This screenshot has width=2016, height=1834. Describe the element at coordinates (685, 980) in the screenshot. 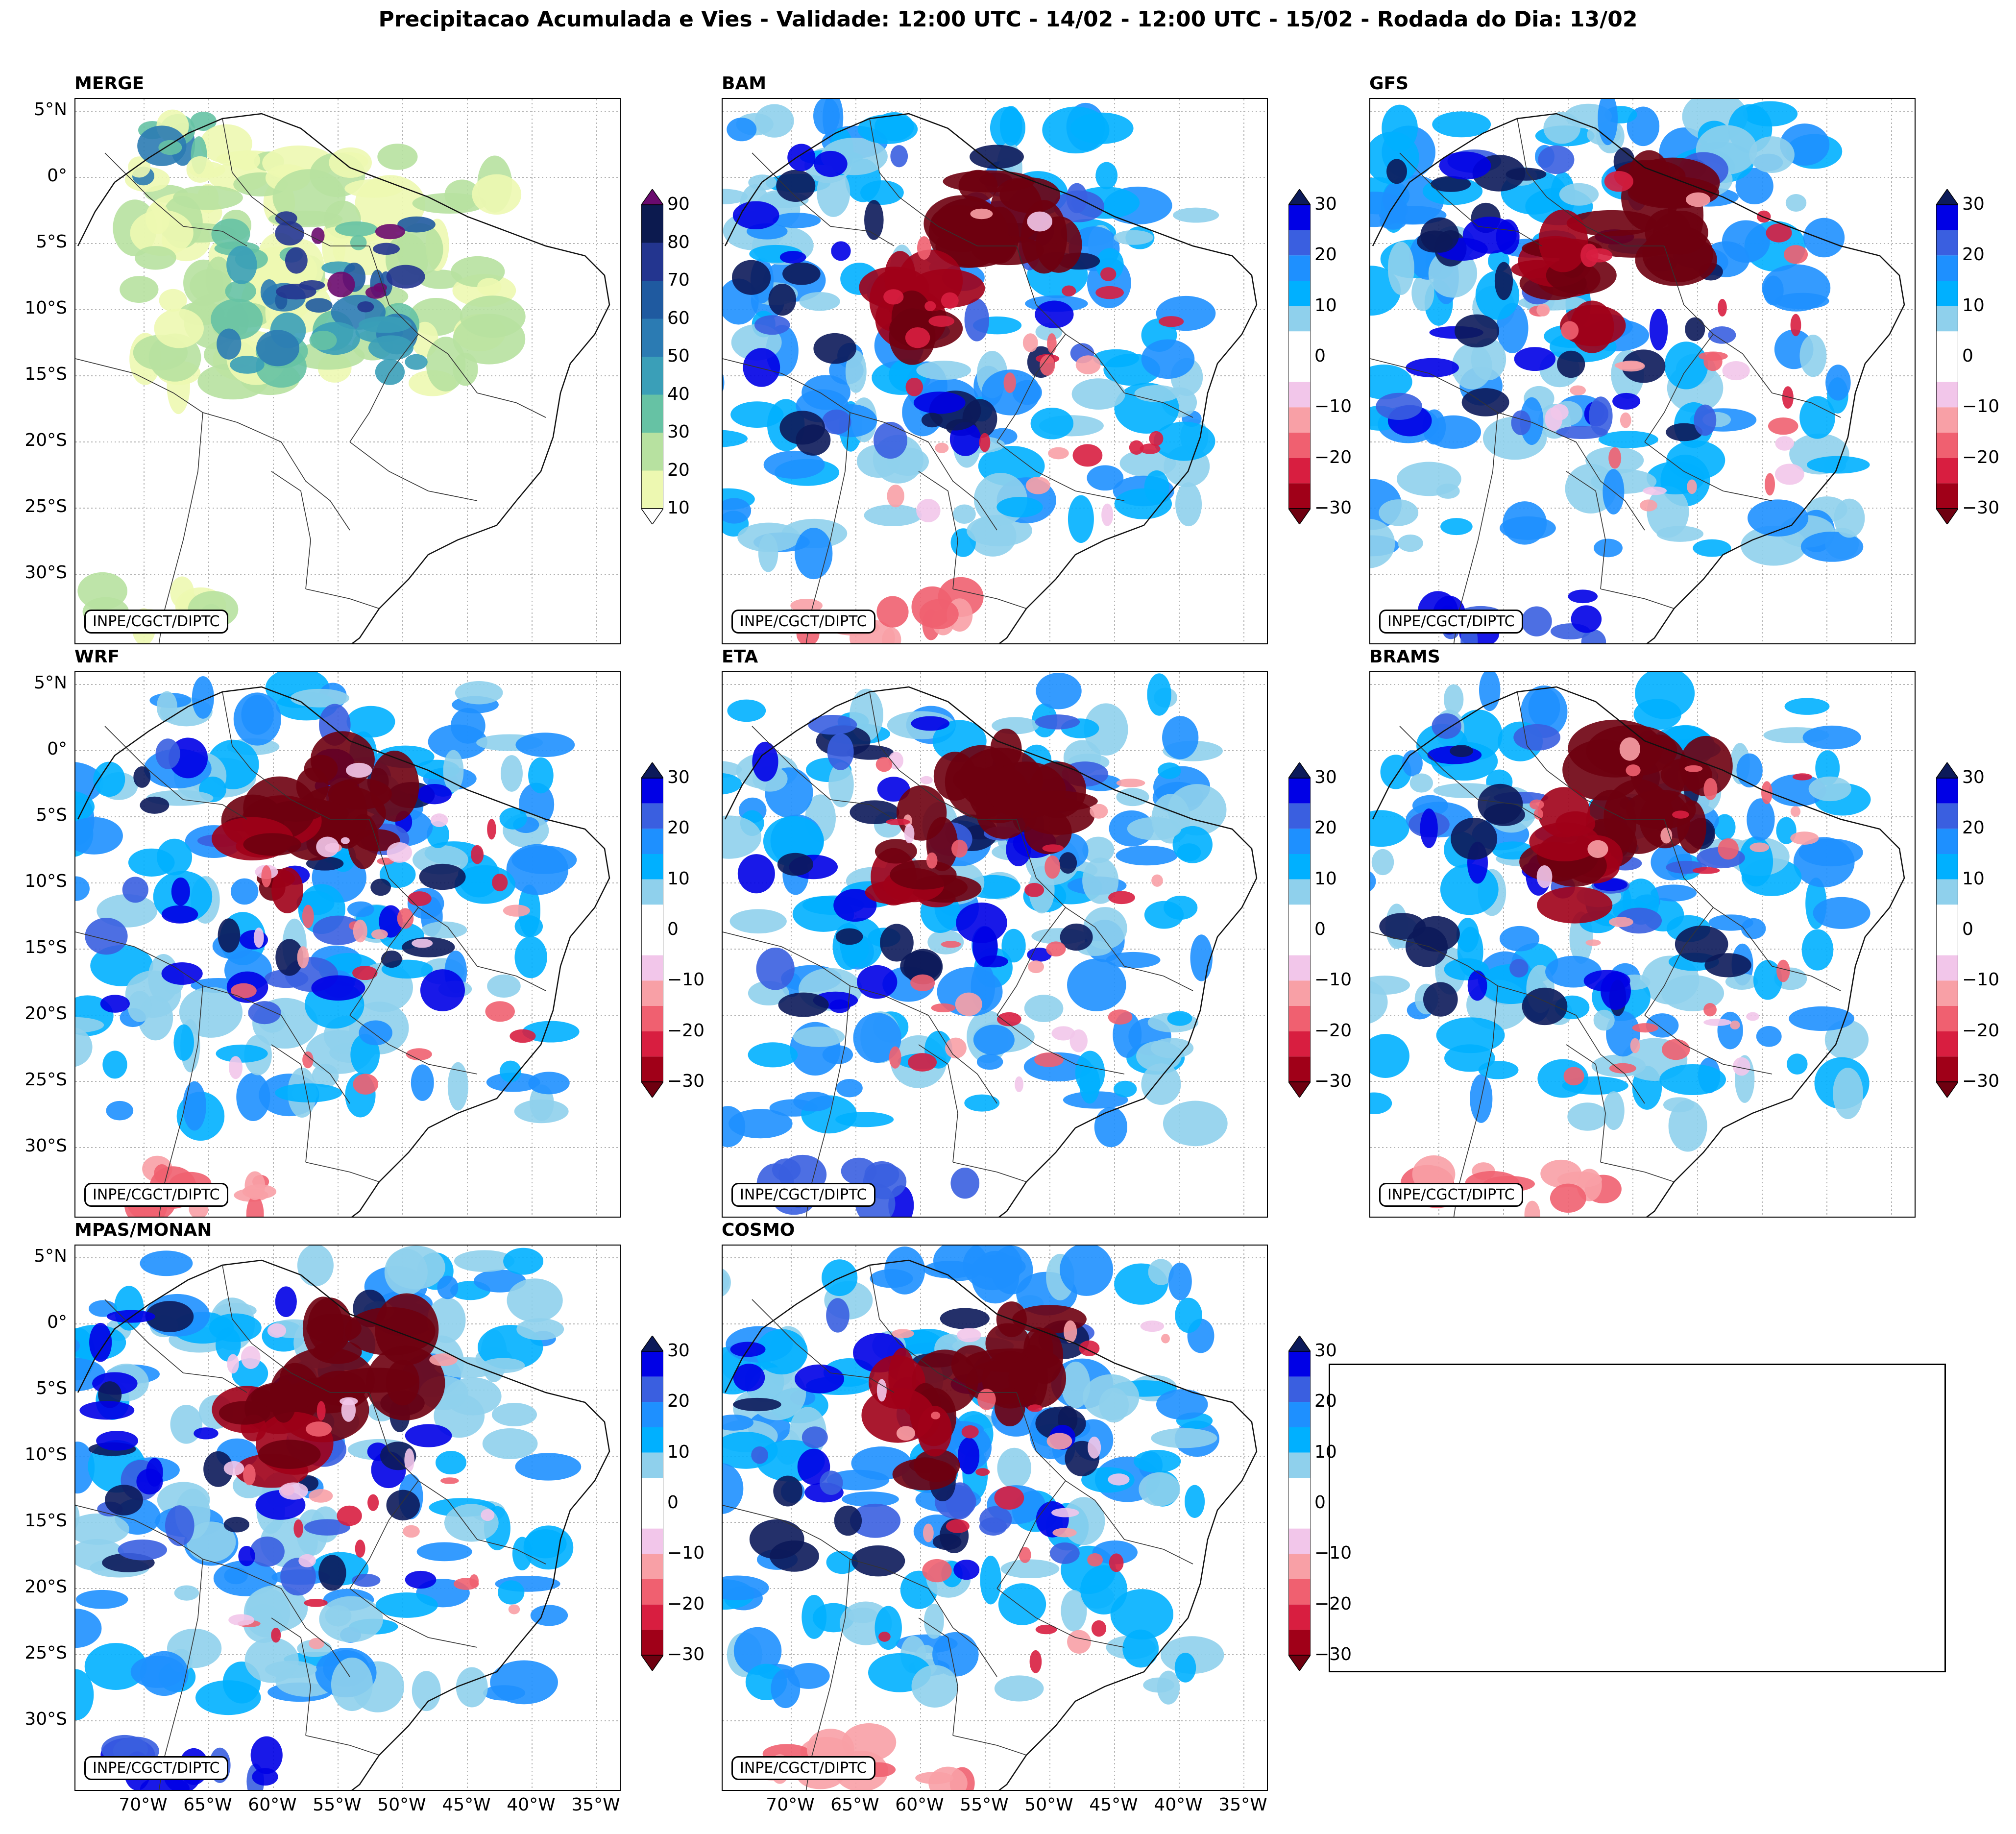

I see `colorbar-tick-label: −10` at that location.